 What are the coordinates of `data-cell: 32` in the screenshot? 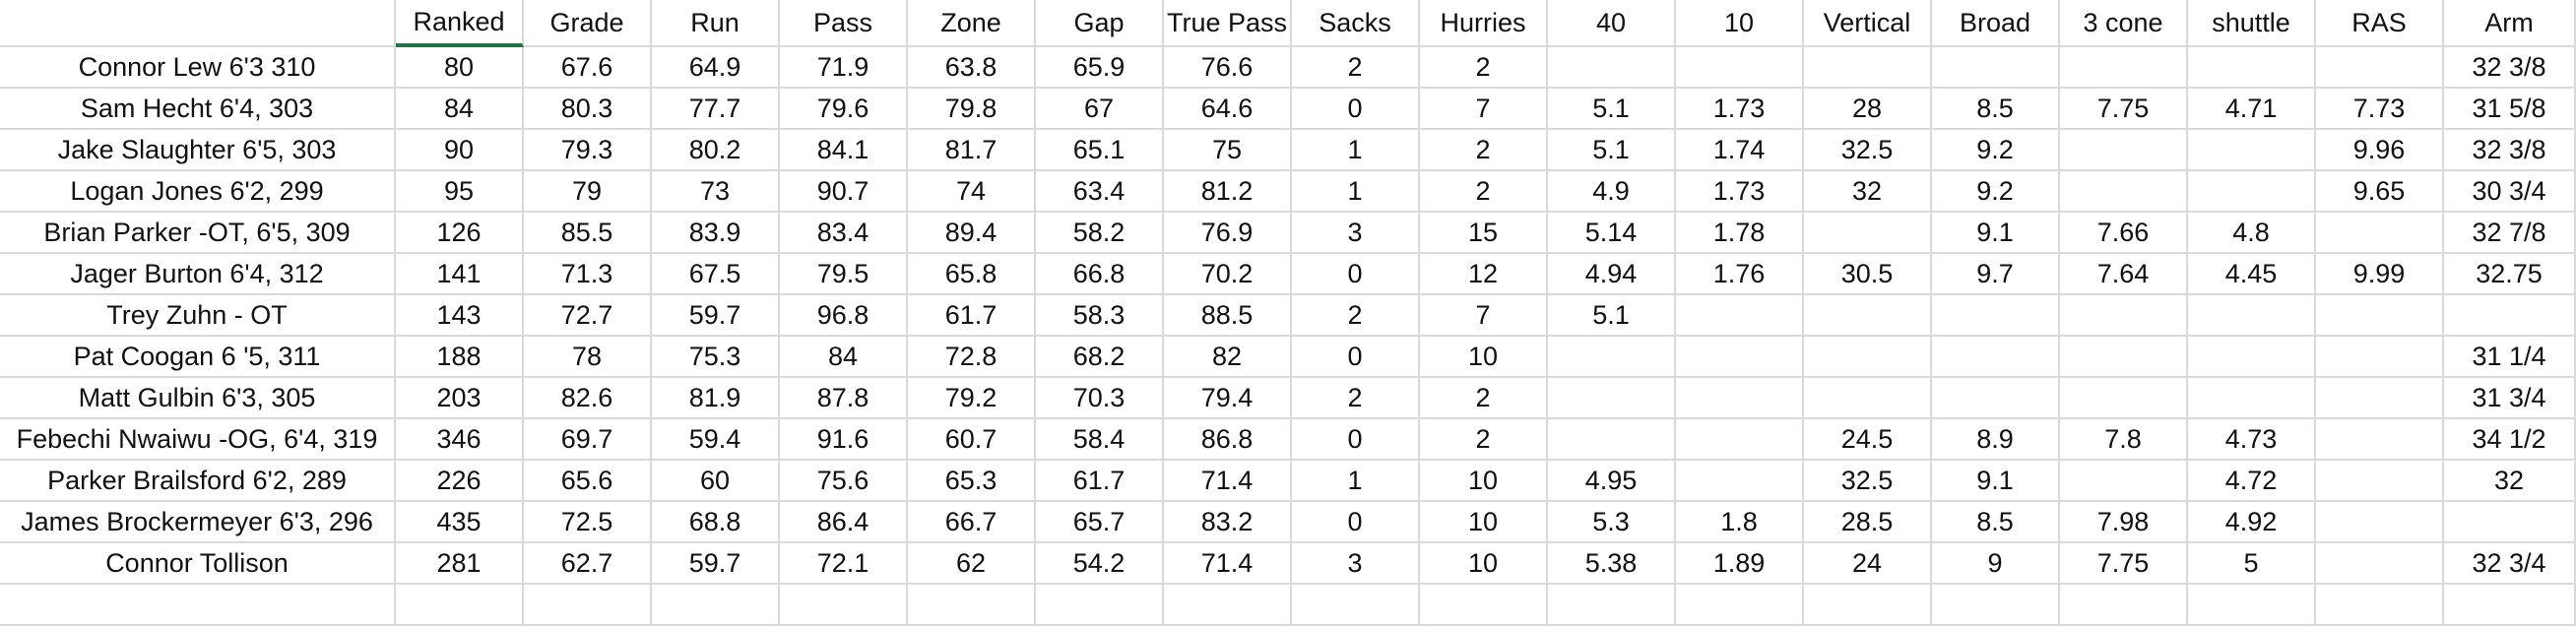 It's located at (2510, 482).